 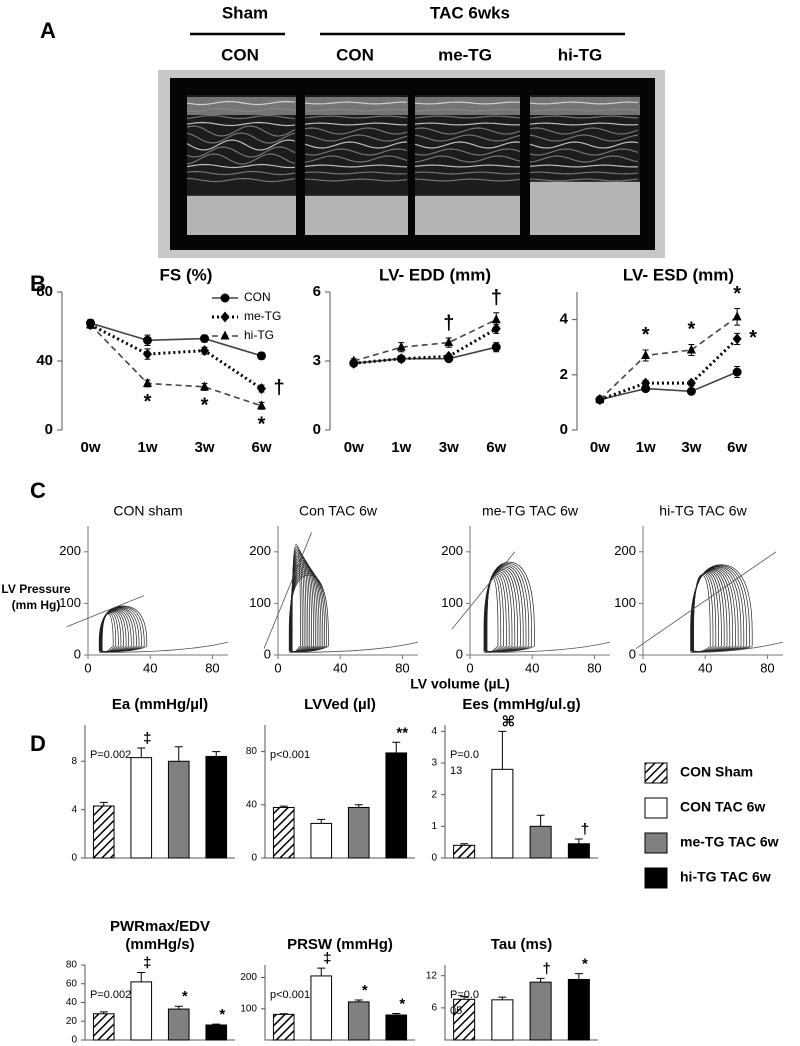 I want to click on chart-title: Ea (mmHg/µl), so click(x=160, y=704).